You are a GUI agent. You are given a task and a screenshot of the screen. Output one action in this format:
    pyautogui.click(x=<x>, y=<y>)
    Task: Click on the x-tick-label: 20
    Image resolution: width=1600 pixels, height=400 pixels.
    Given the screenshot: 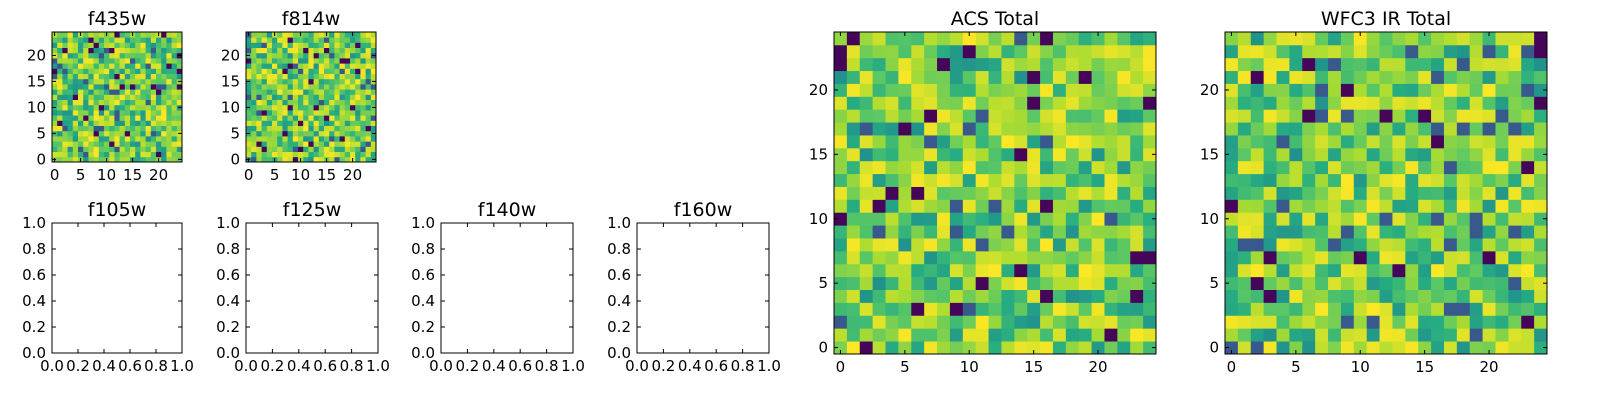 What is the action you would take?
    pyautogui.click(x=158, y=175)
    